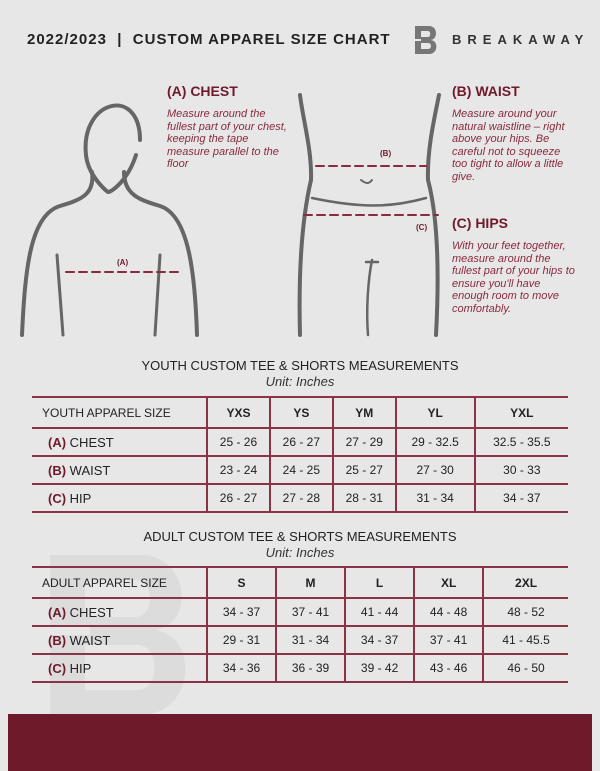 The width and height of the screenshot is (600, 771). Describe the element at coordinates (238, 412) in the screenshot. I see `header-cell: YXS` at that location.